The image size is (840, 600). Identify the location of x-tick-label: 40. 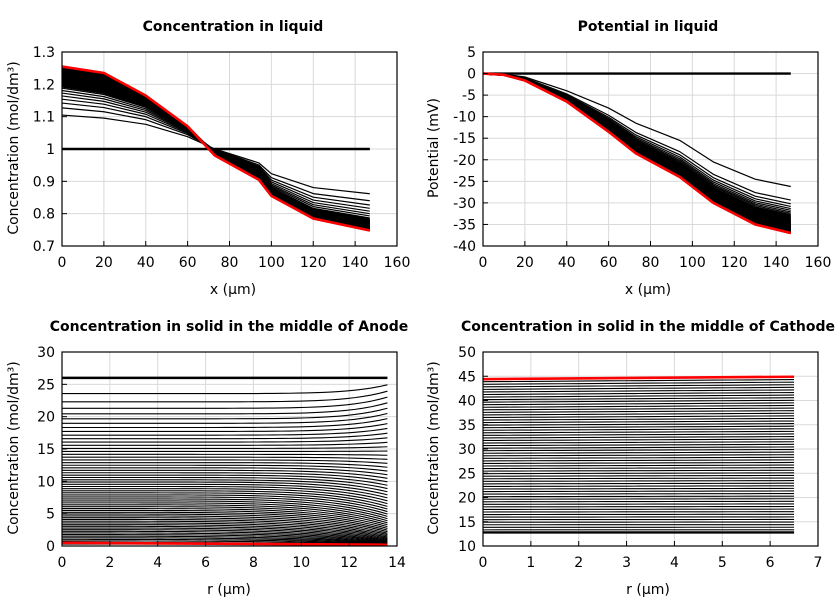
(146, 263).